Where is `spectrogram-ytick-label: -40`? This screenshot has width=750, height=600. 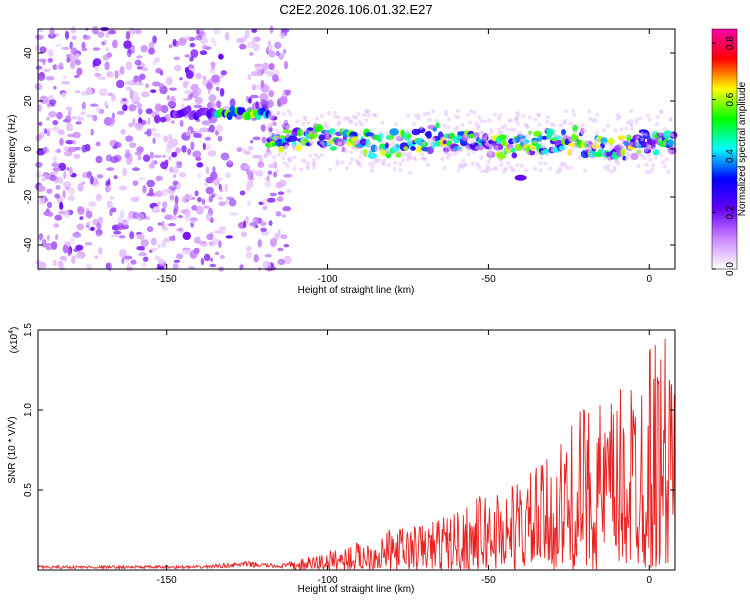
spectrogram-ytick-label: -40 is located at coordinates (28, 244).